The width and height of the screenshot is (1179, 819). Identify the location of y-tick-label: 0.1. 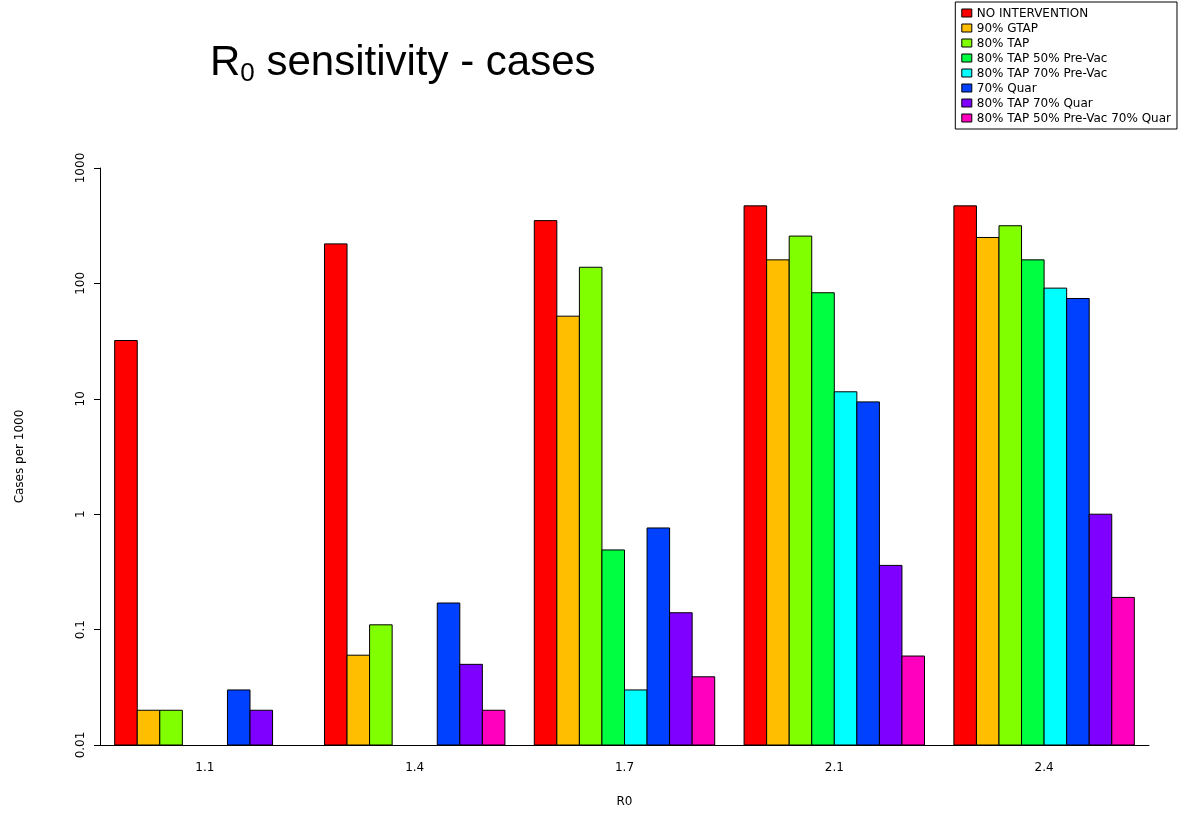
(80, 630).